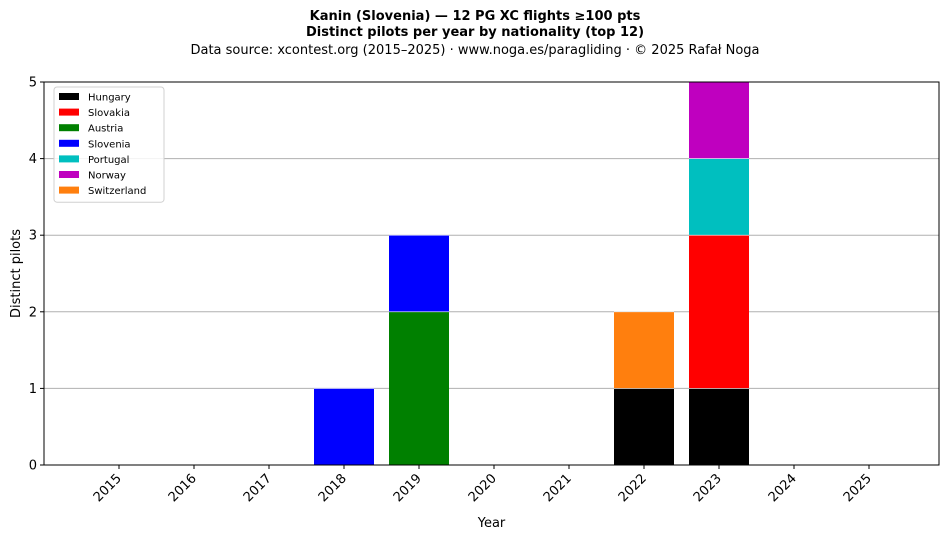 This screenshot has width=950, height=539. Describe the element at coordinates (183, 488) in the screenshot. I see `x-tick-label: 2016` at that location.